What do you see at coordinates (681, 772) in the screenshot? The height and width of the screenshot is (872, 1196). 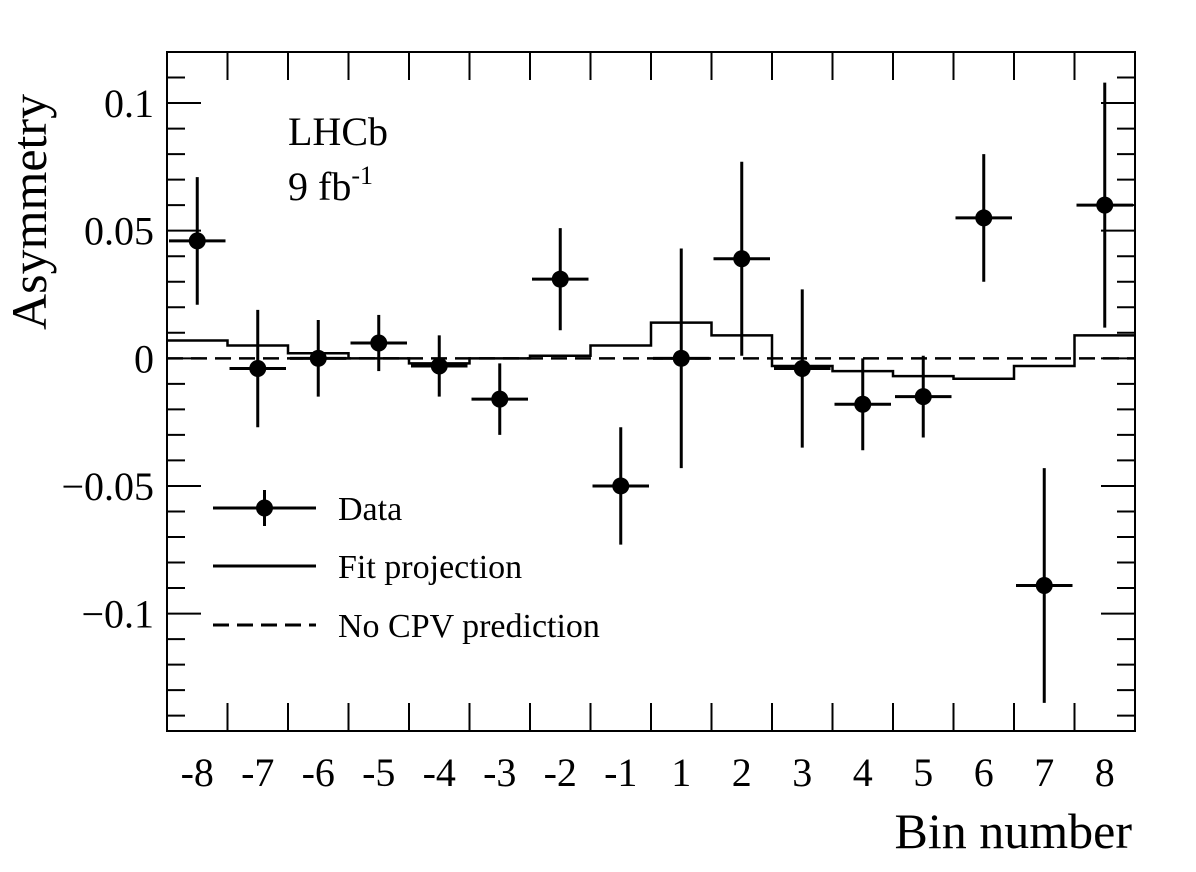 I see `x-tick-label: 1` at bounding box center [681, 772].